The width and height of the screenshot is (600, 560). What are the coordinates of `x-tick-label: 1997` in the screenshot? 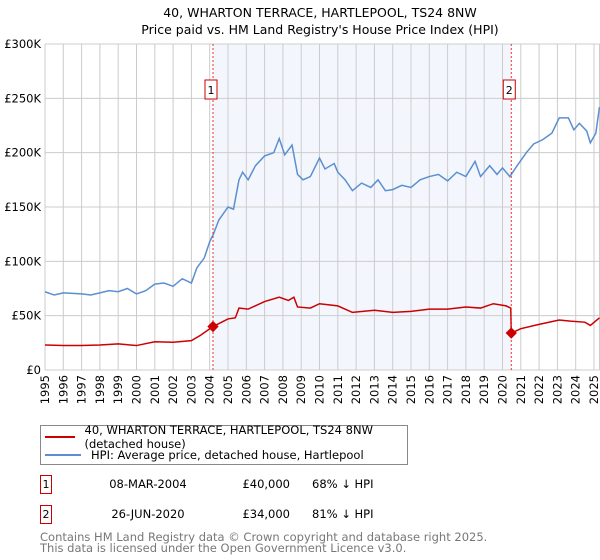 It's located at (82, 389).